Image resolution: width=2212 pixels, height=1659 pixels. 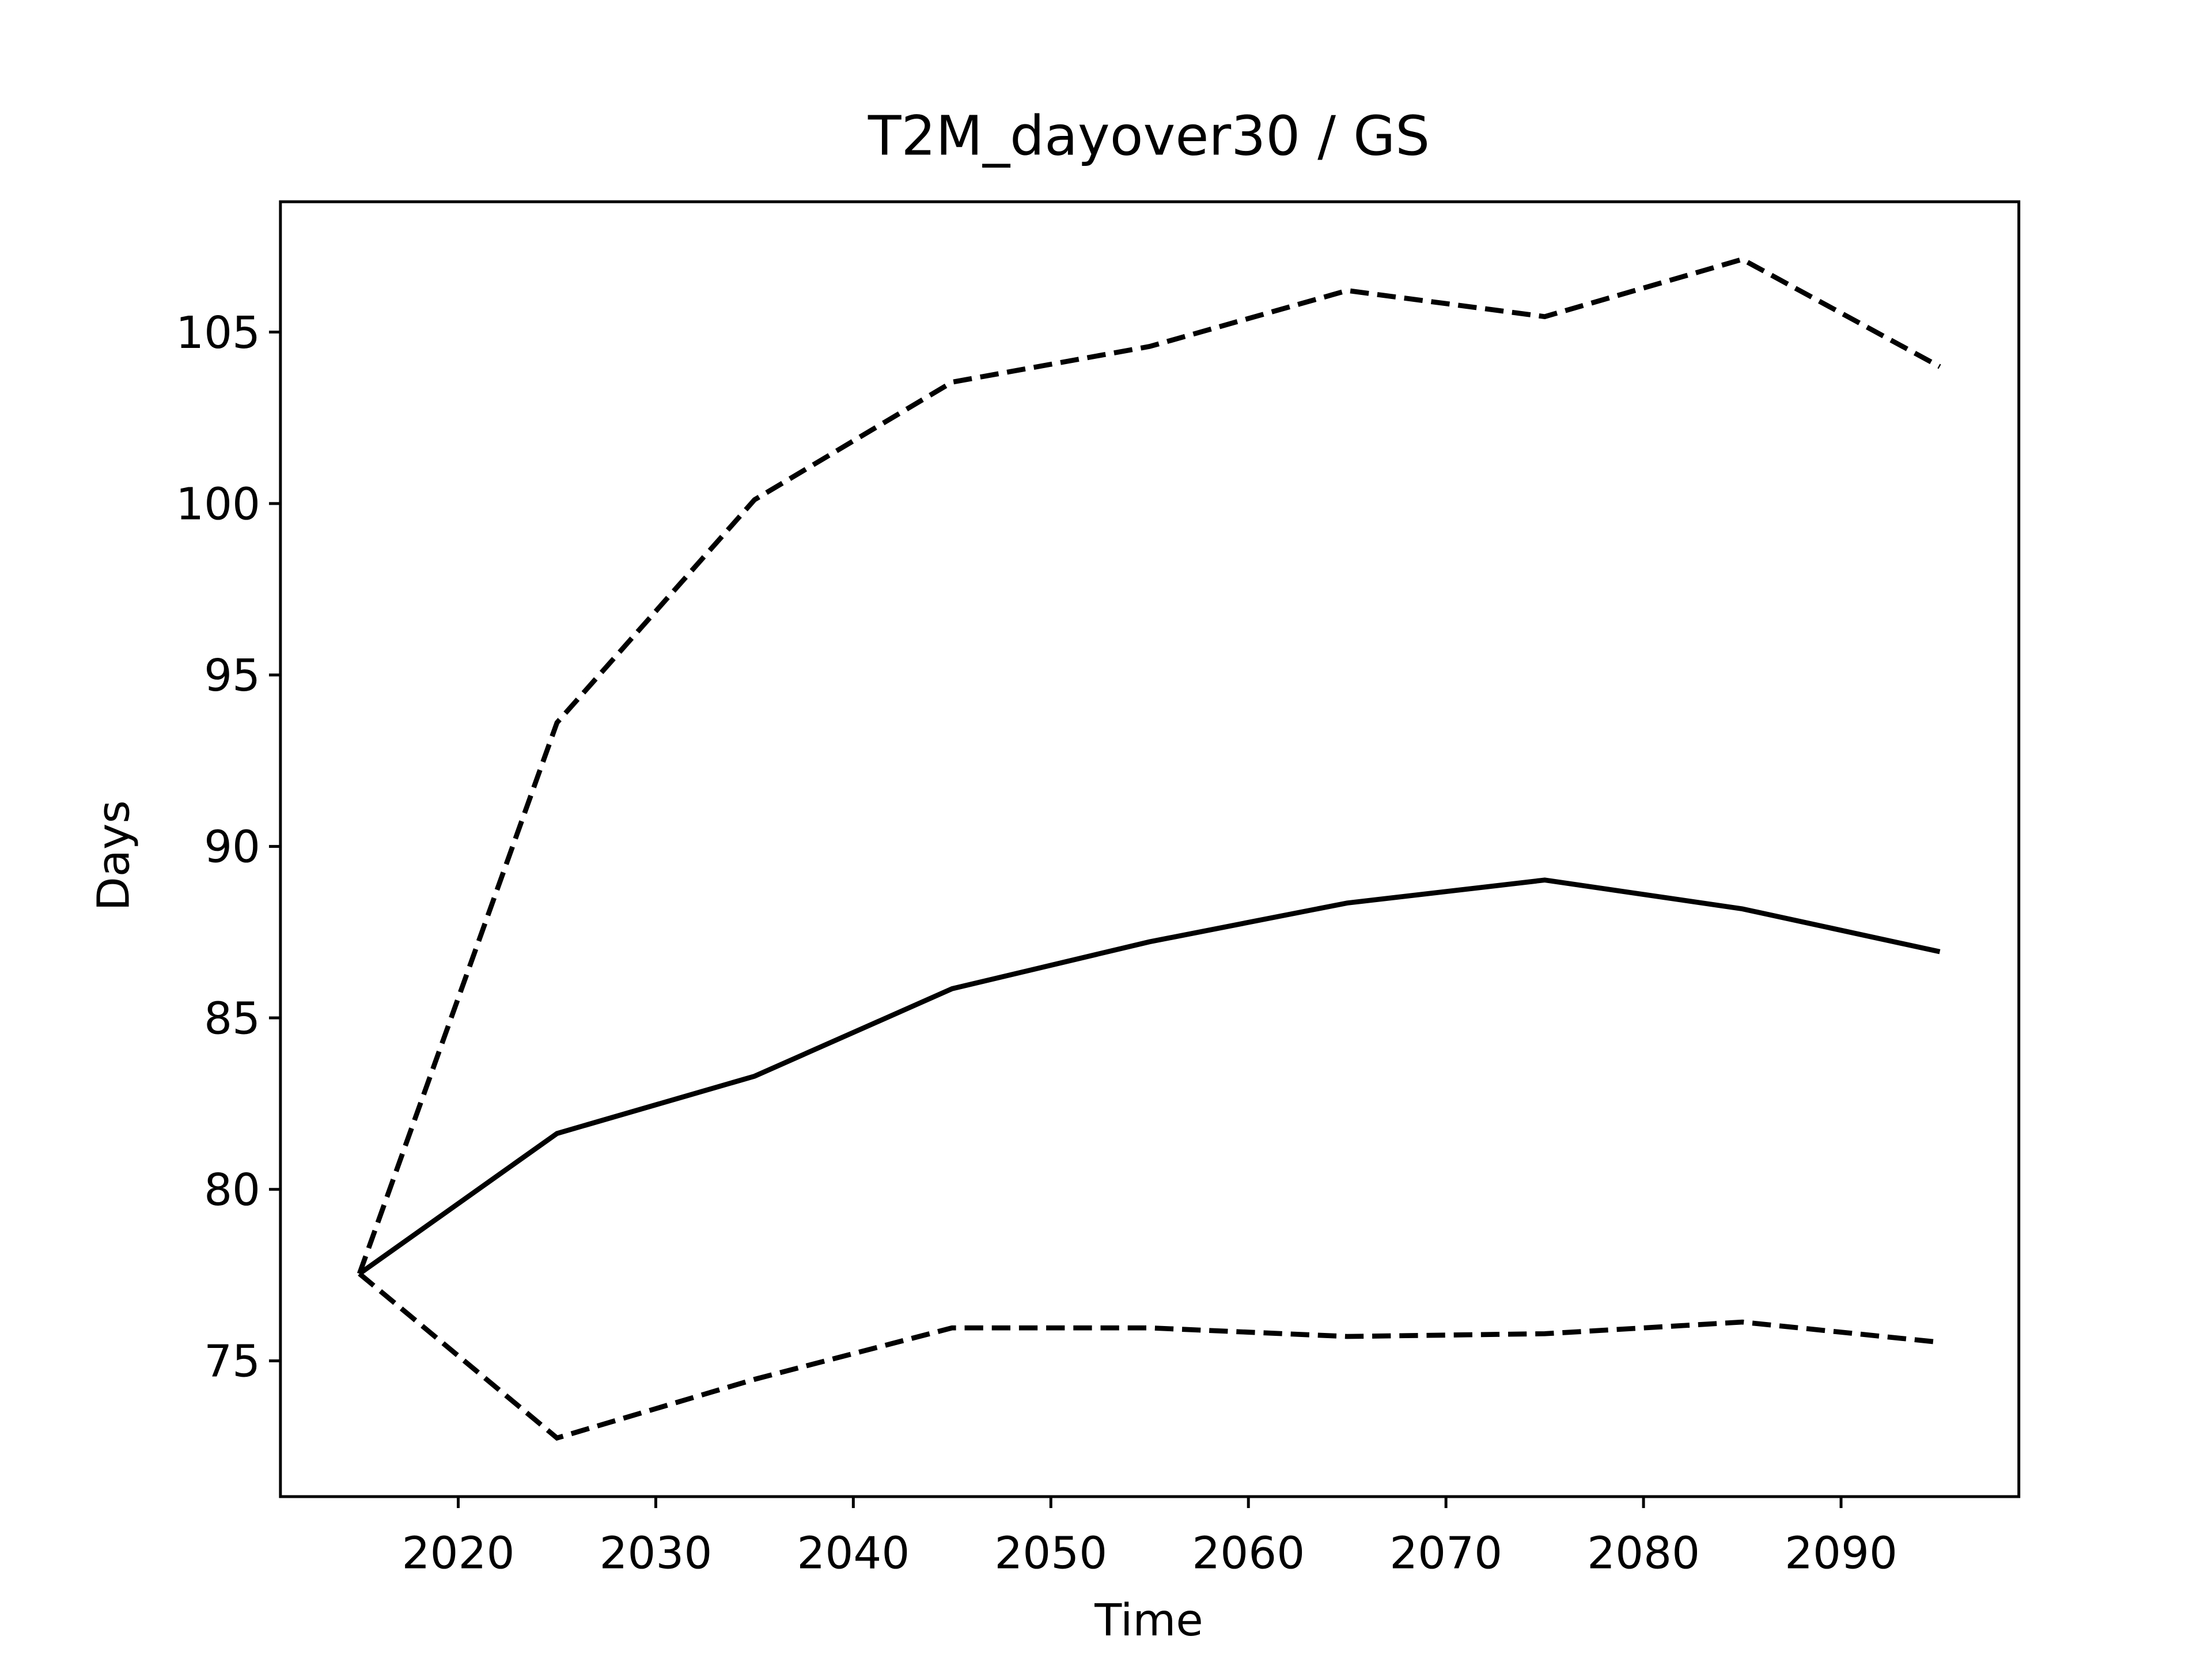 What do you see at coordinates (458, 1553) in the screenshot?
I see `x-tick-label: 2020` at bounding box center [458, 1553].